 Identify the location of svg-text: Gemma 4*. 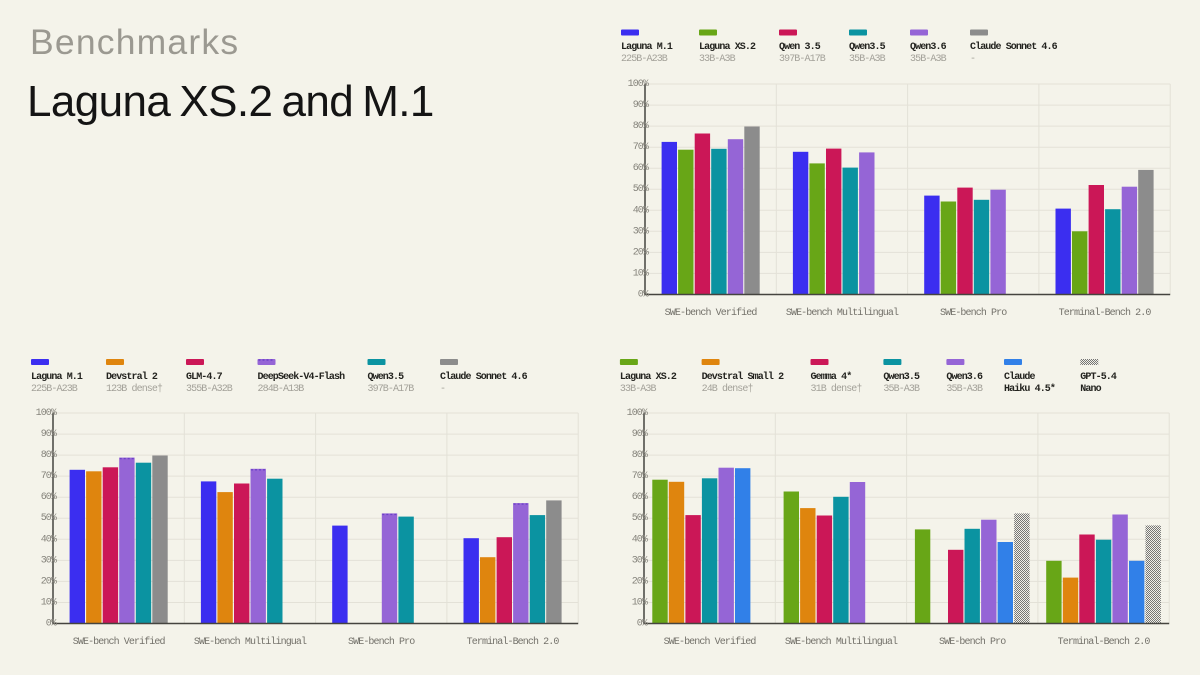
(831, 377).